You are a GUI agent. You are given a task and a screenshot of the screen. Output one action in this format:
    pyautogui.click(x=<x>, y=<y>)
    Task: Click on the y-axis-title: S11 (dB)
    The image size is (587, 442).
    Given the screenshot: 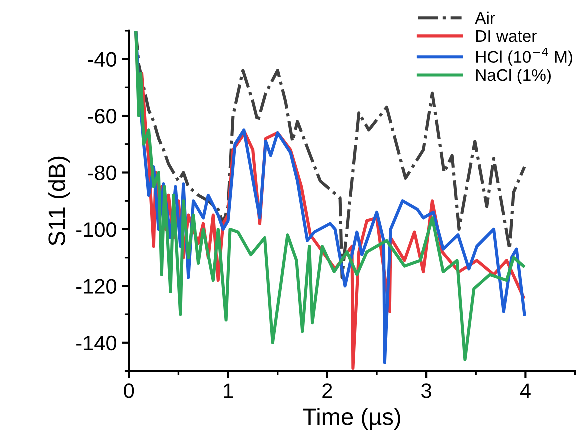 What is the action you would take?
    pyautogui.click(x=59, y=201)
    